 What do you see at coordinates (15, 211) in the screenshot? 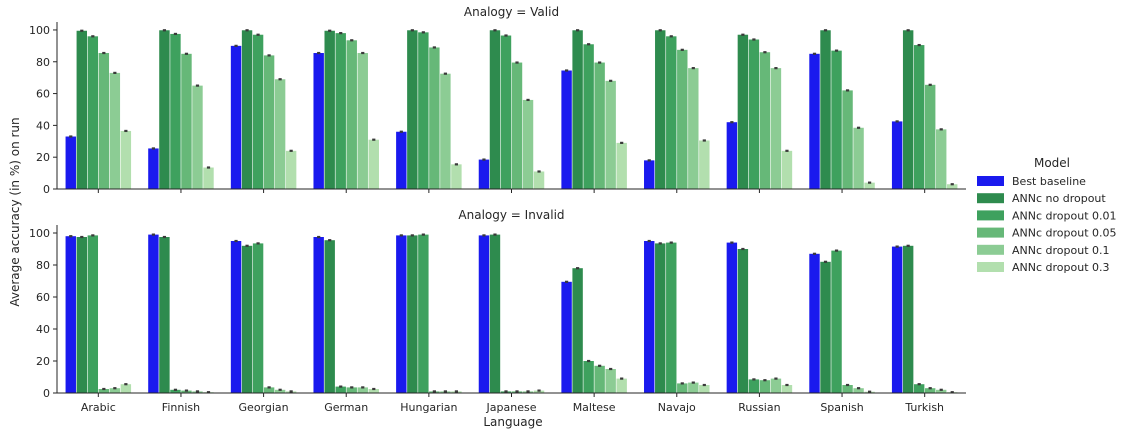
I see `y-axis-label: Average accuracy (in %) on run` at bounding box center [15, 211].